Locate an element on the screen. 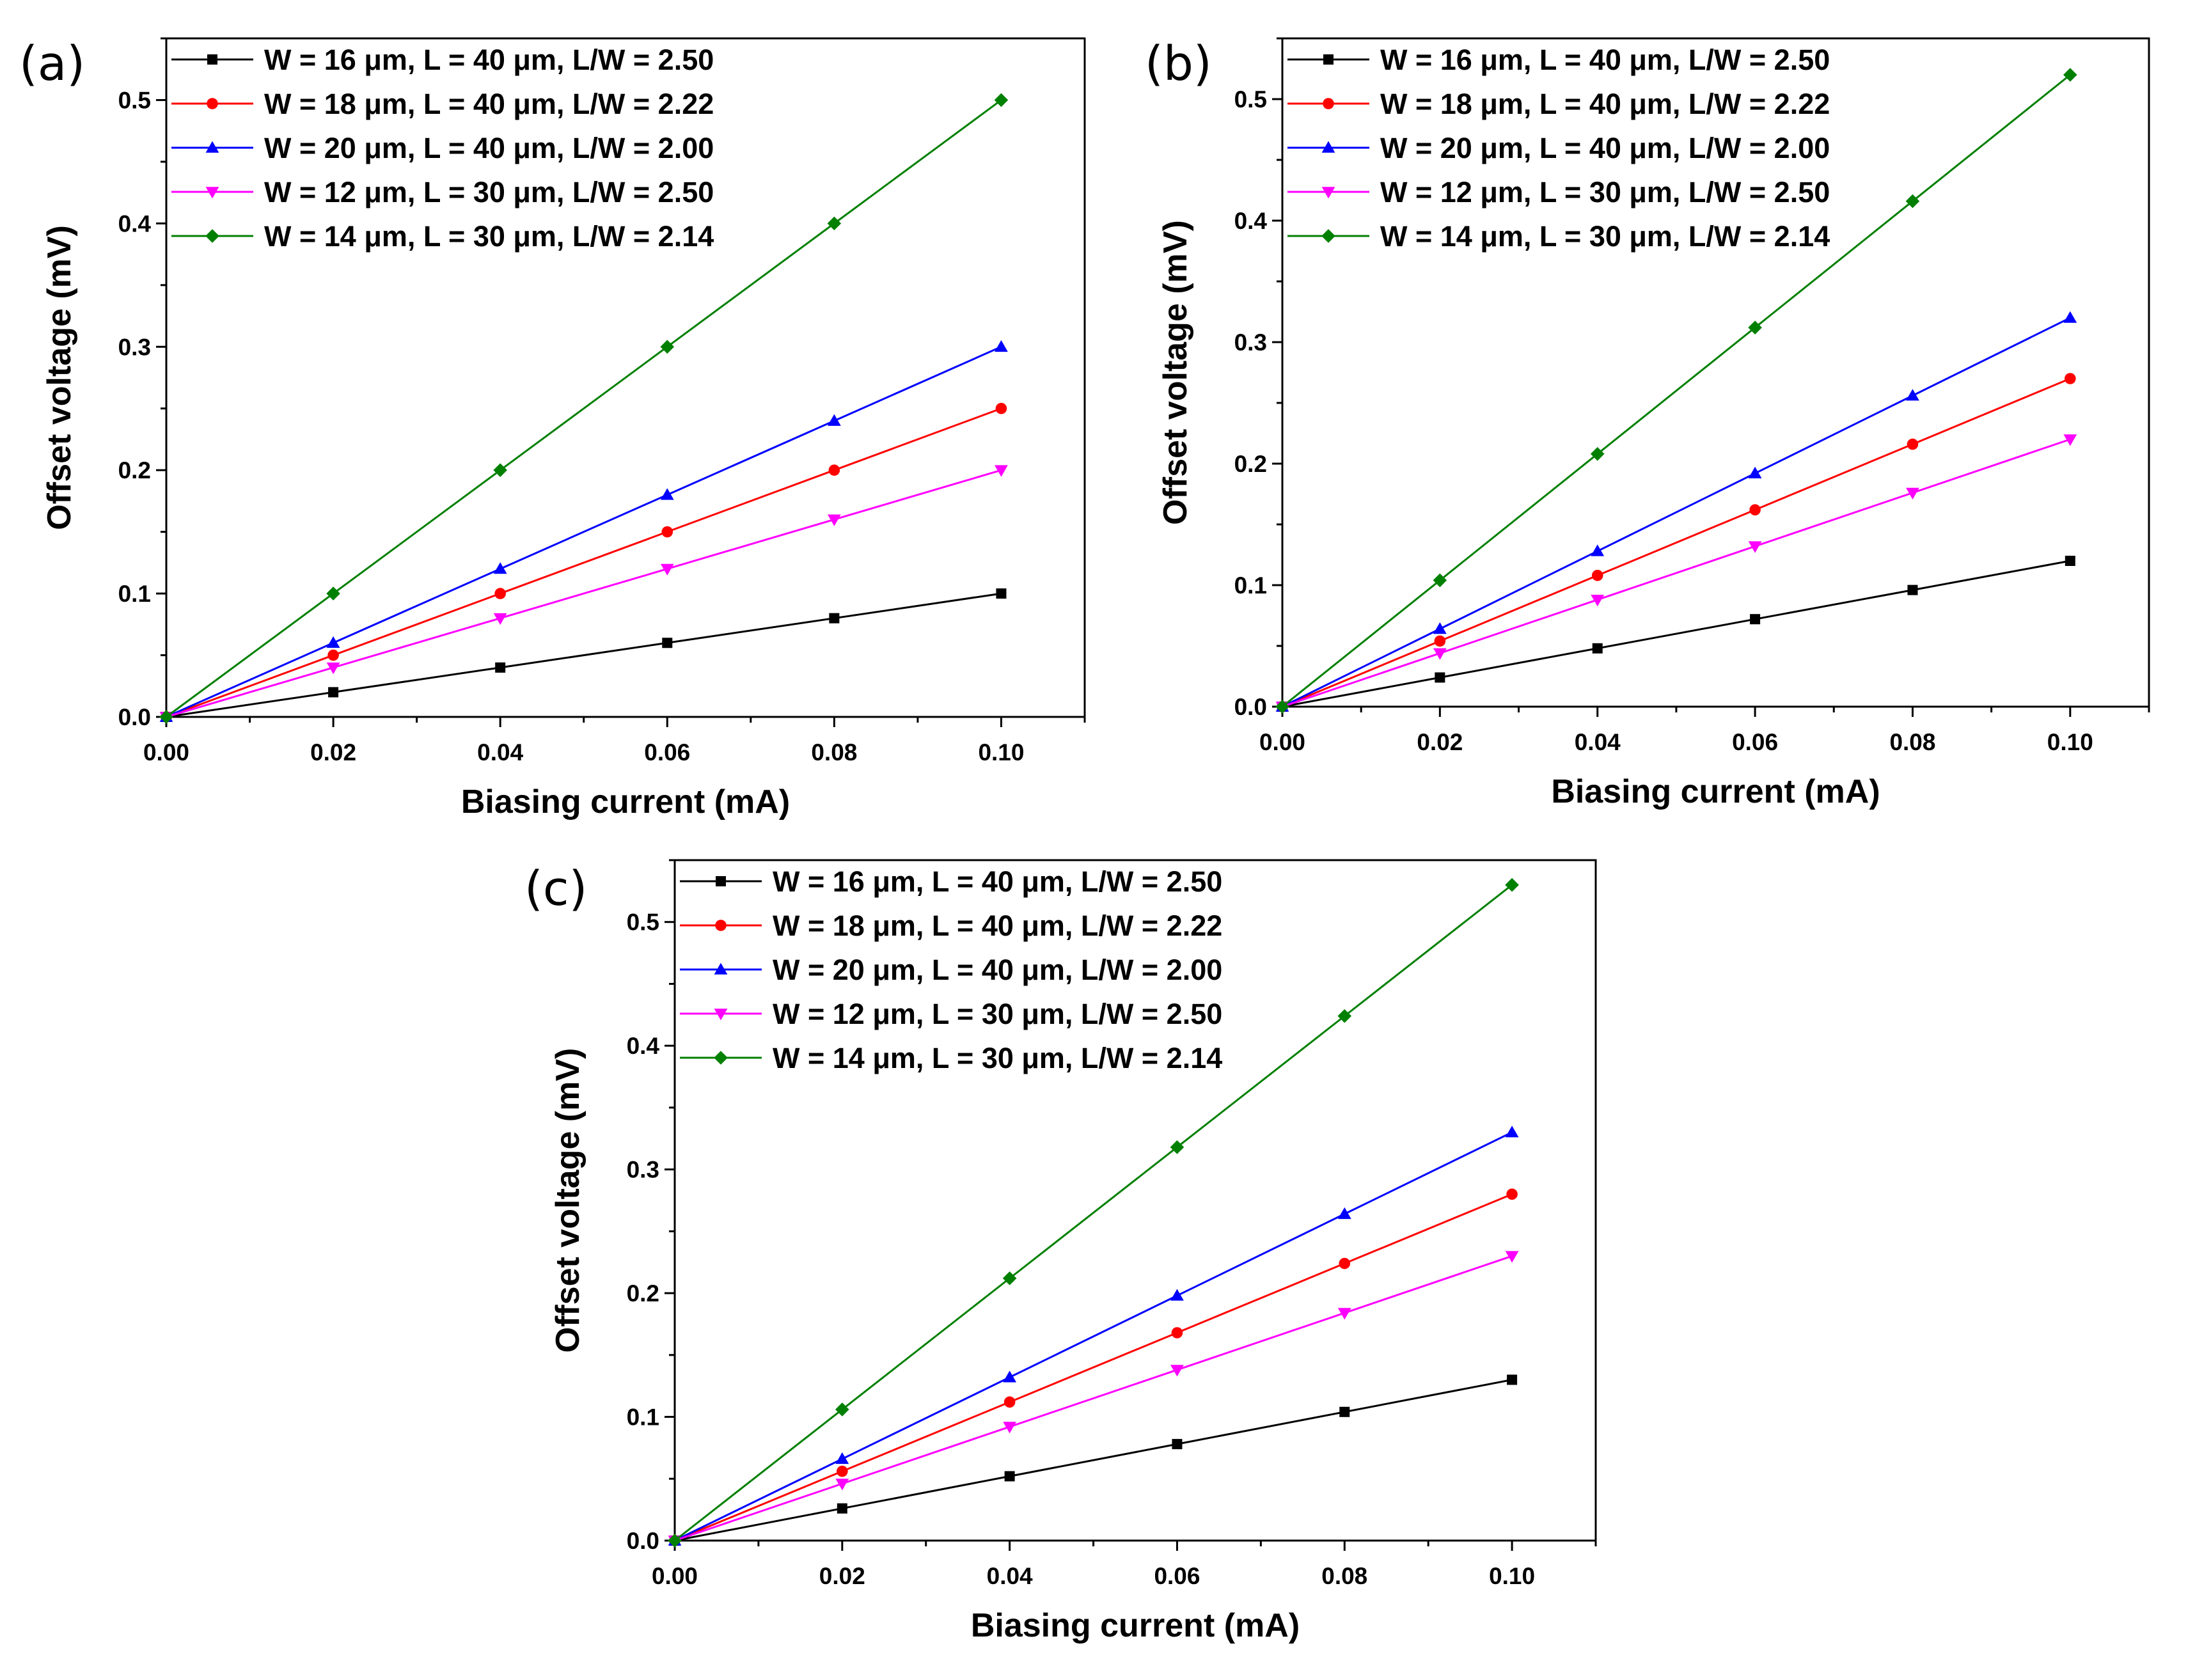 This screenshot has width=2211, height=1680. y-tick-label: 0.4 is located at coordinates (1251, 221).